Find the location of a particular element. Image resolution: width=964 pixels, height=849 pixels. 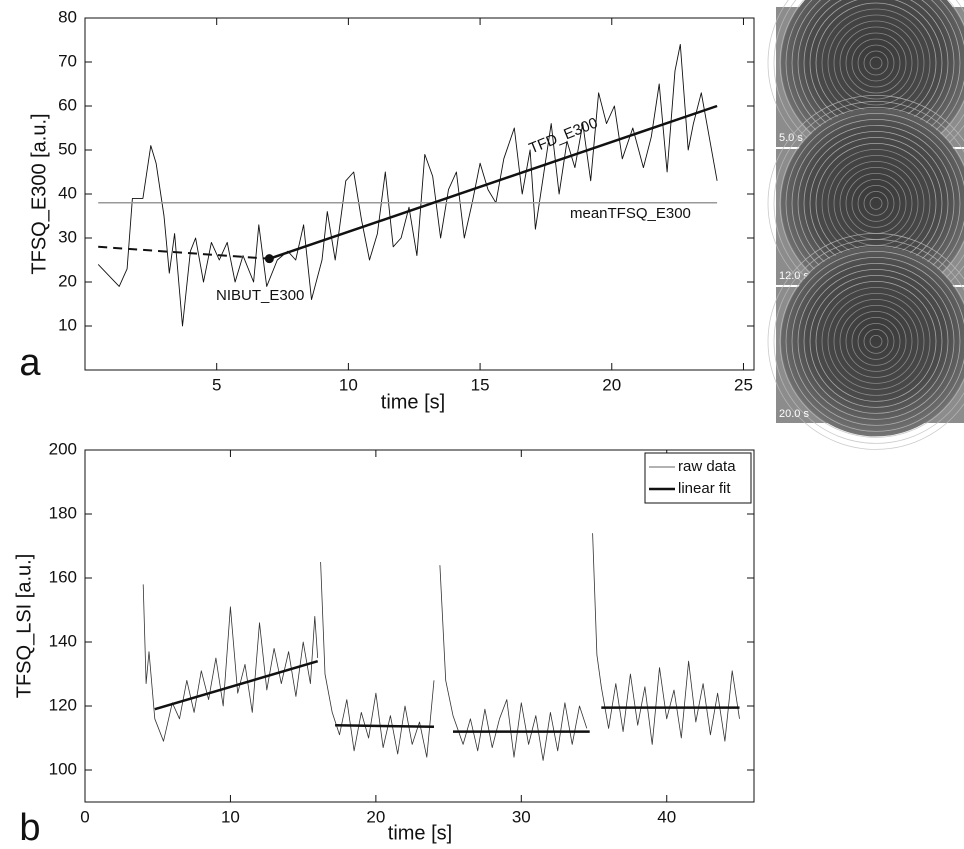

legend-label: linear fit is located at coordinates (704, 488).